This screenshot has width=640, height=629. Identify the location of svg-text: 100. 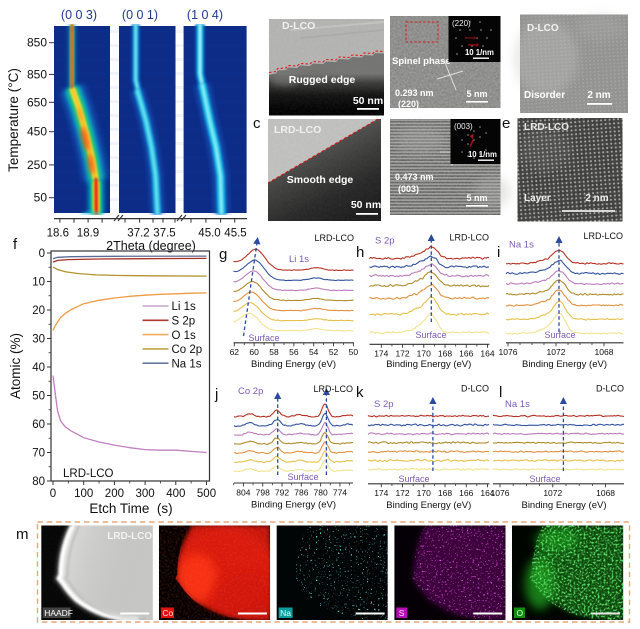
(83, 494).